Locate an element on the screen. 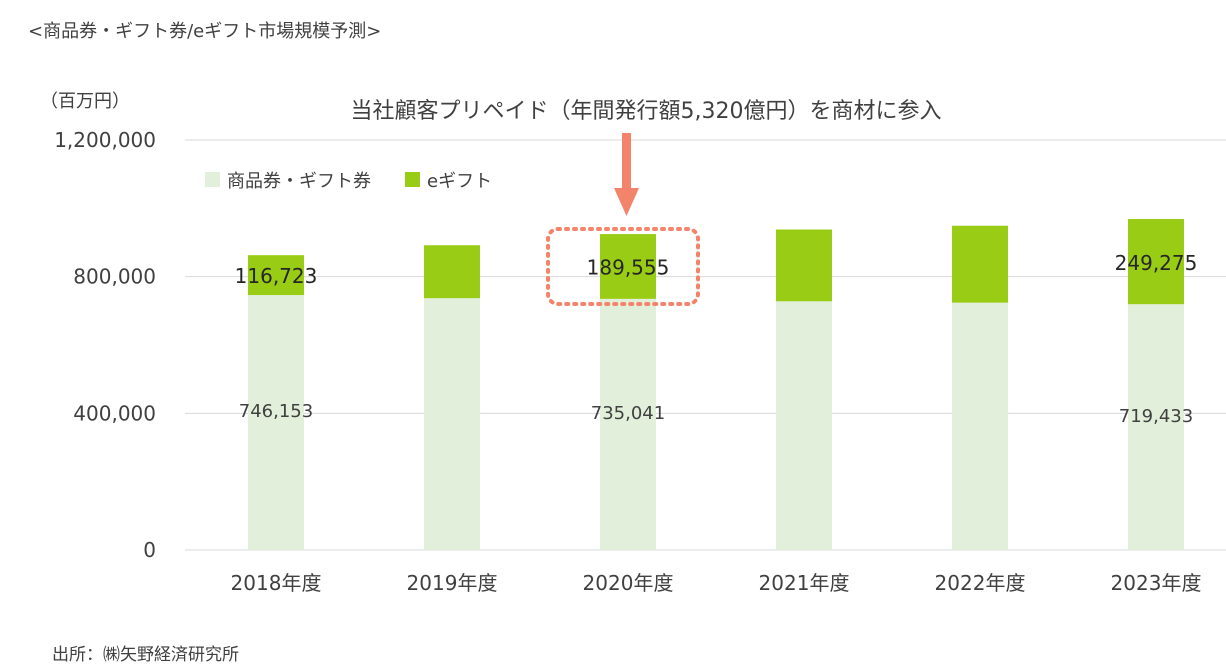  y-tick-label: 0 is located at coordinates (149, 550).